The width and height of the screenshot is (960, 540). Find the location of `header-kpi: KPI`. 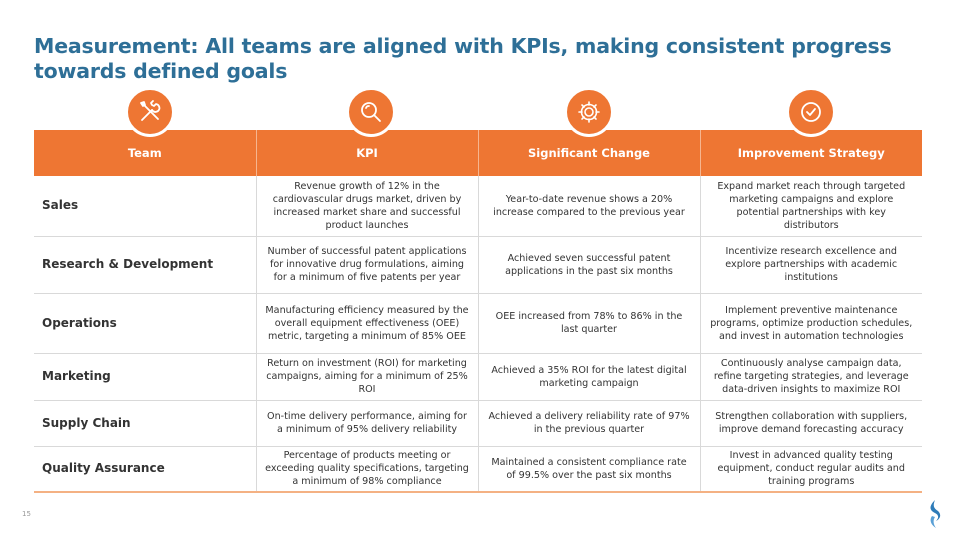

header-kpi: KPI is located at coordinates (366, 153).